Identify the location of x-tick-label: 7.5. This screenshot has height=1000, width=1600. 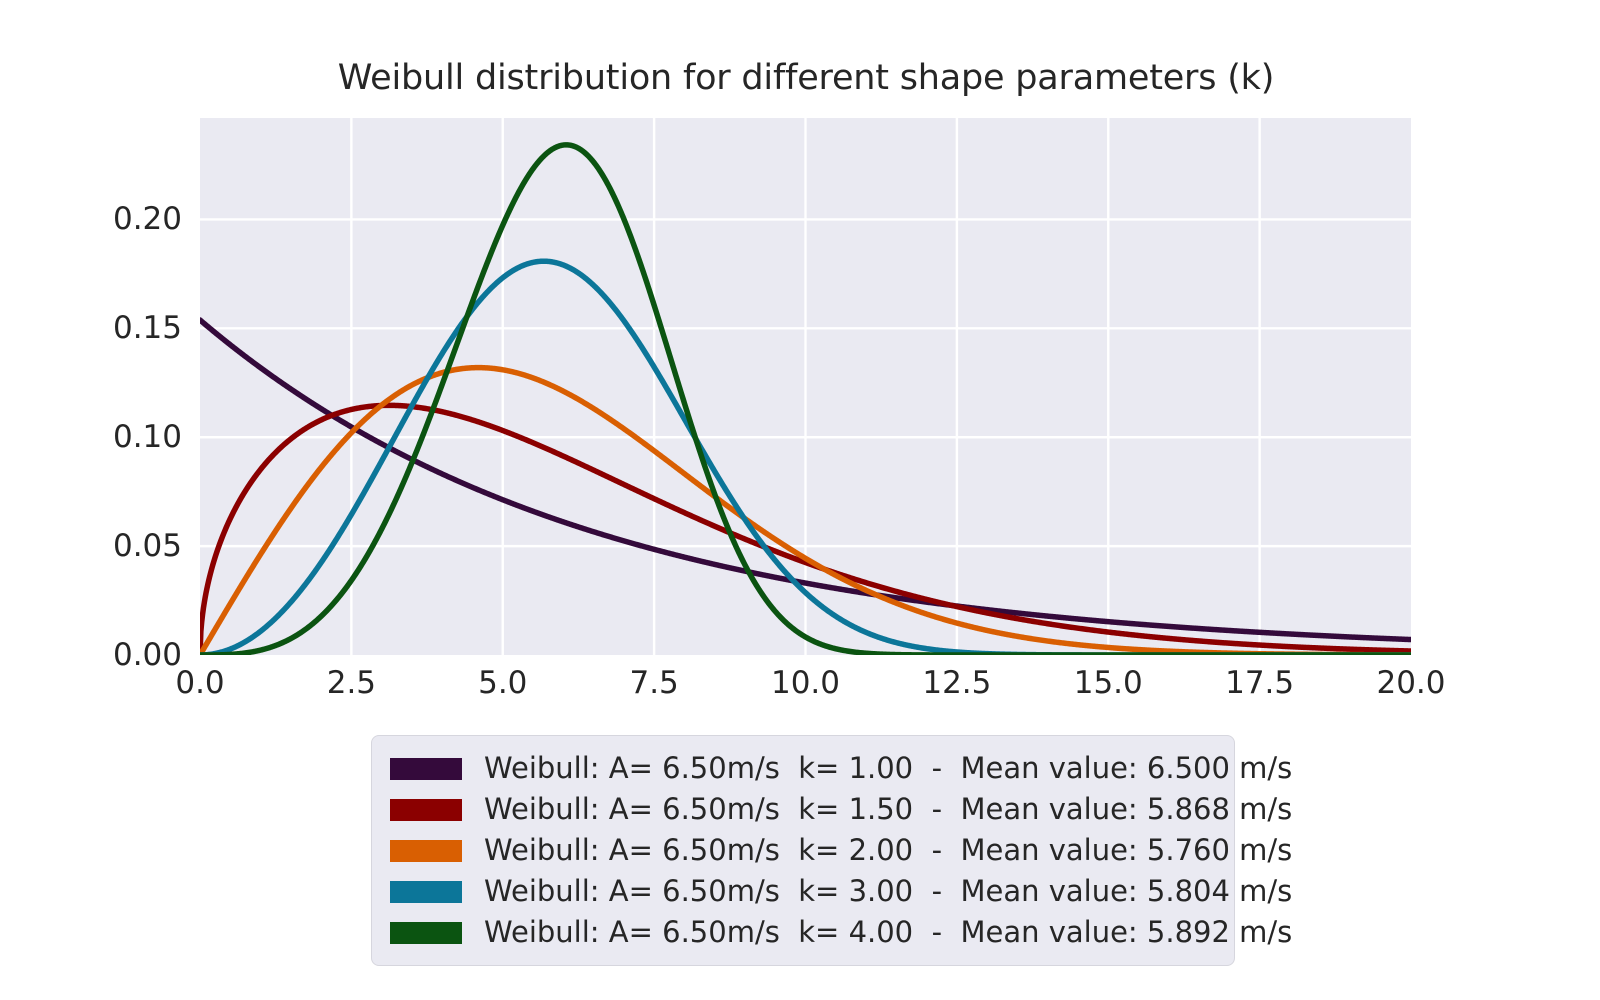
(654, 683).